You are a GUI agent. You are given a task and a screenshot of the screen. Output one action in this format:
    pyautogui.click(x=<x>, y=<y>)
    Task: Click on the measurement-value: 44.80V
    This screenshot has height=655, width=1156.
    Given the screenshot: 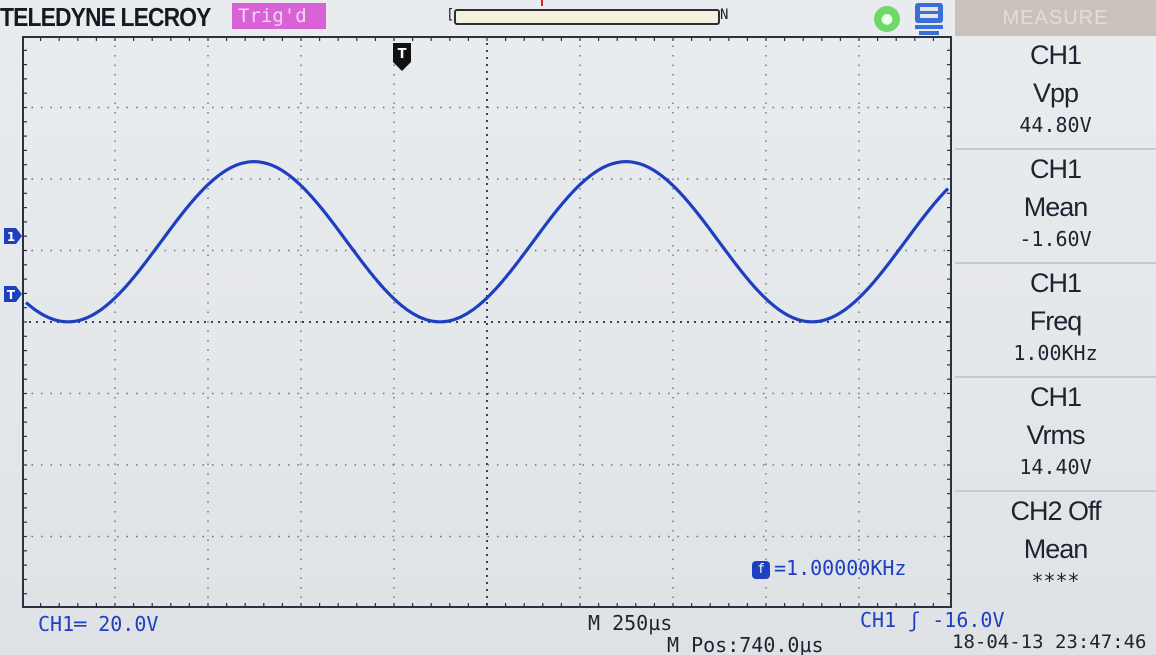 What is the action you would take?
    pyautogui.click(x=1055, y=125)
    